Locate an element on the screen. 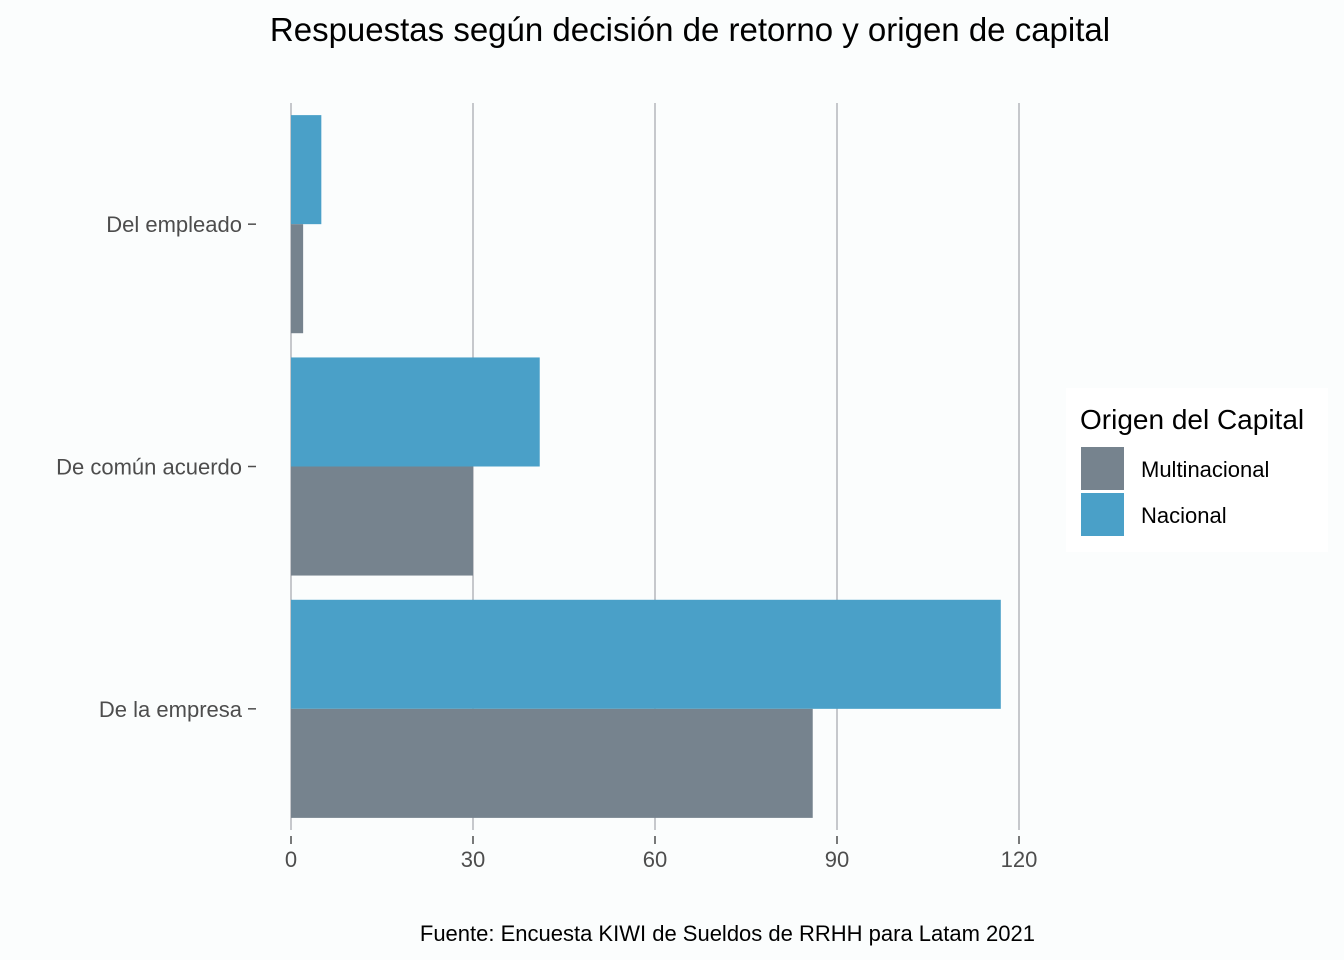  legend-title: Origen del Capital is located at coordinates (1192, 419).